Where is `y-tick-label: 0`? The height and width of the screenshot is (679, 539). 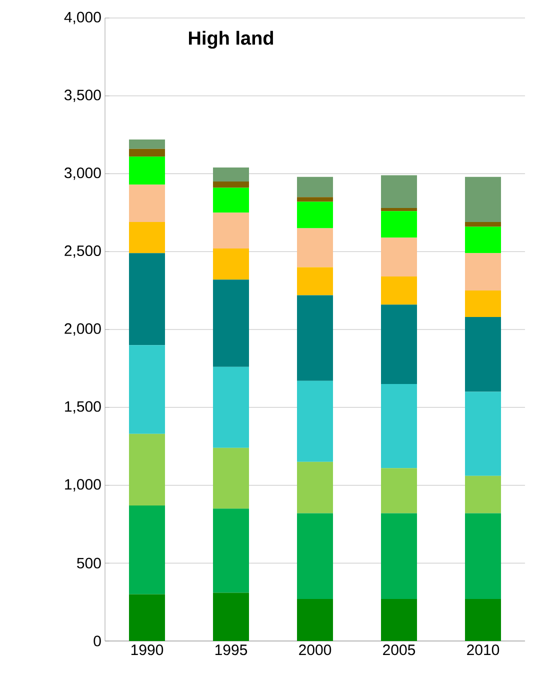
y-tick-label: 0 is located at coordinates (97, 641).